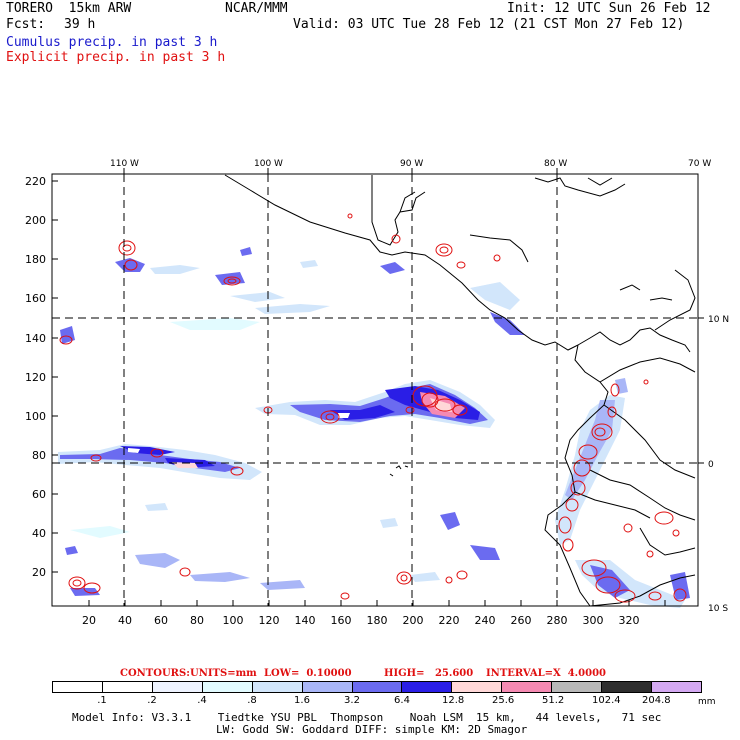 This screenshot has height=740, width=740. I want to click on lat-label: 10 N, so click(718, 320).